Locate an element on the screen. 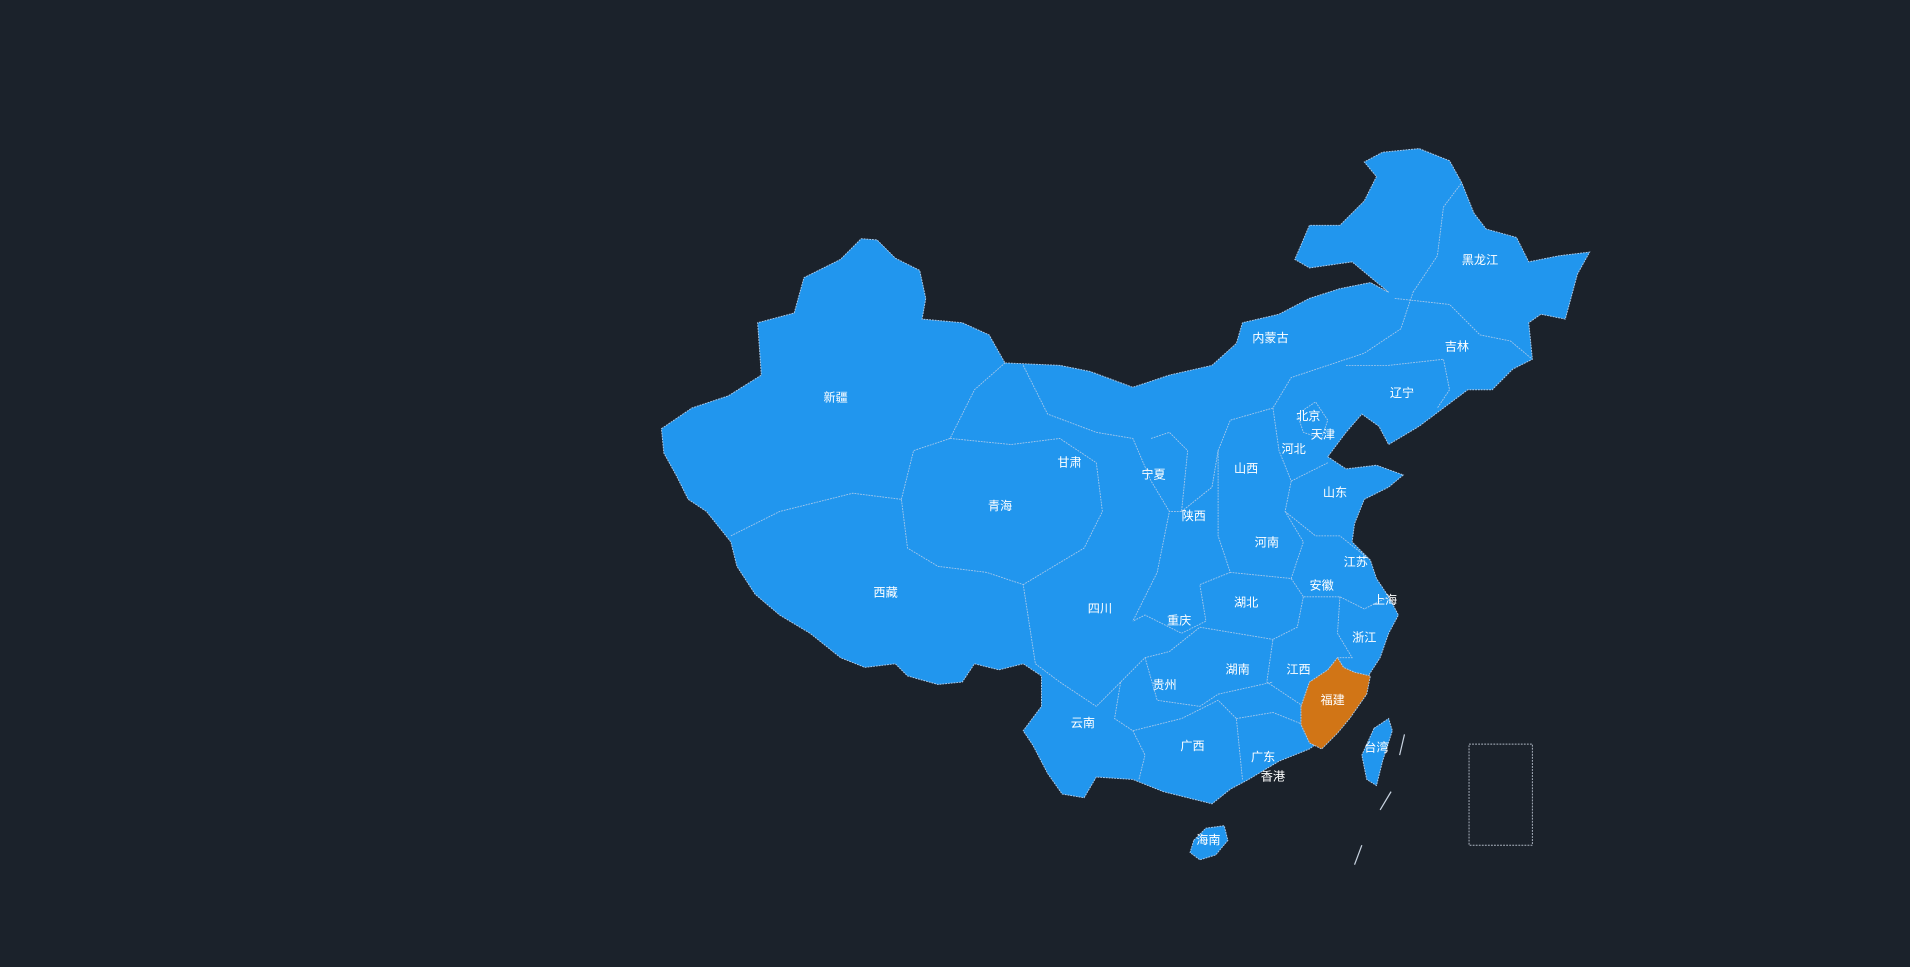 The height and width of the screenshot is (967, 1910). region-label: 广西 is located at coordinates (1192, 746).